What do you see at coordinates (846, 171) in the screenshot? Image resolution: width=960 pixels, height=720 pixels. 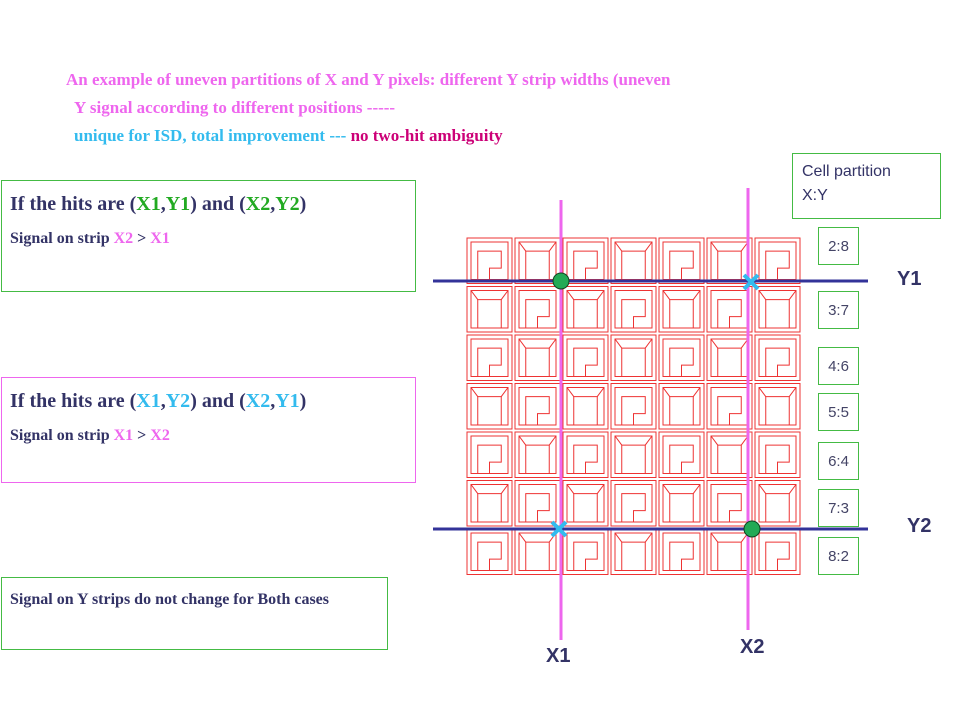 I see `cell-partition-title: Cell partition` at bounding box center [846, 171].